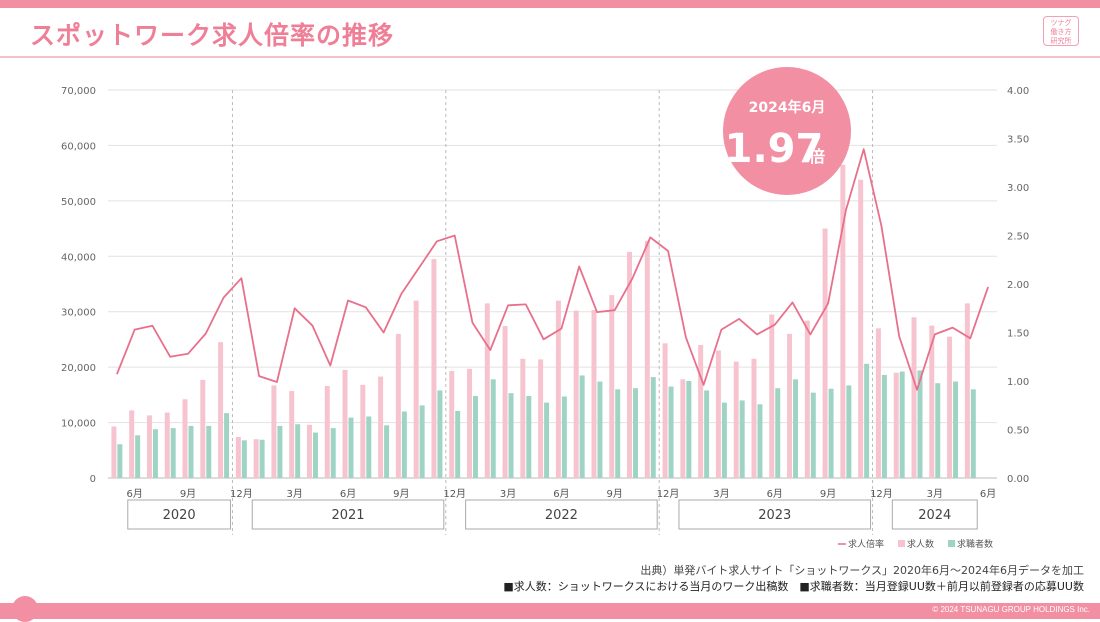 This screenshot has width=1100, height=622. I want to click on y-right-tick-label: 1.00, so click(1018, 382).